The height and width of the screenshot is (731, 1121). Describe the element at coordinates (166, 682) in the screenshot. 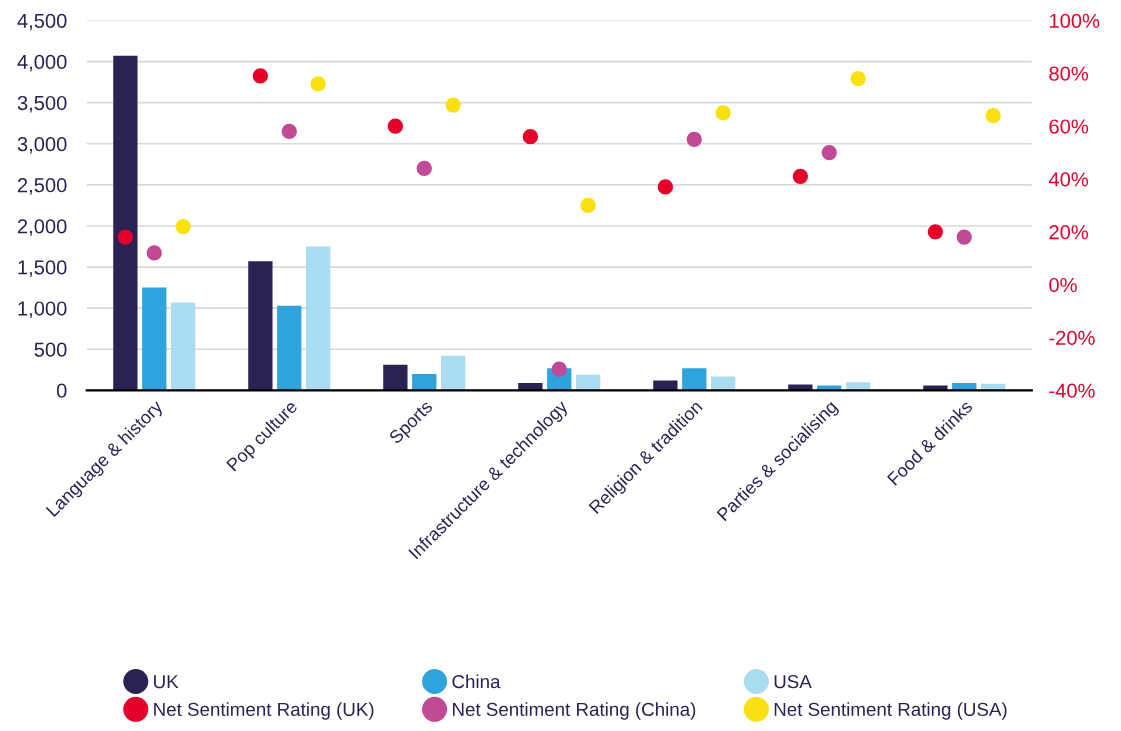

I see `legend-label: UK` at that location.